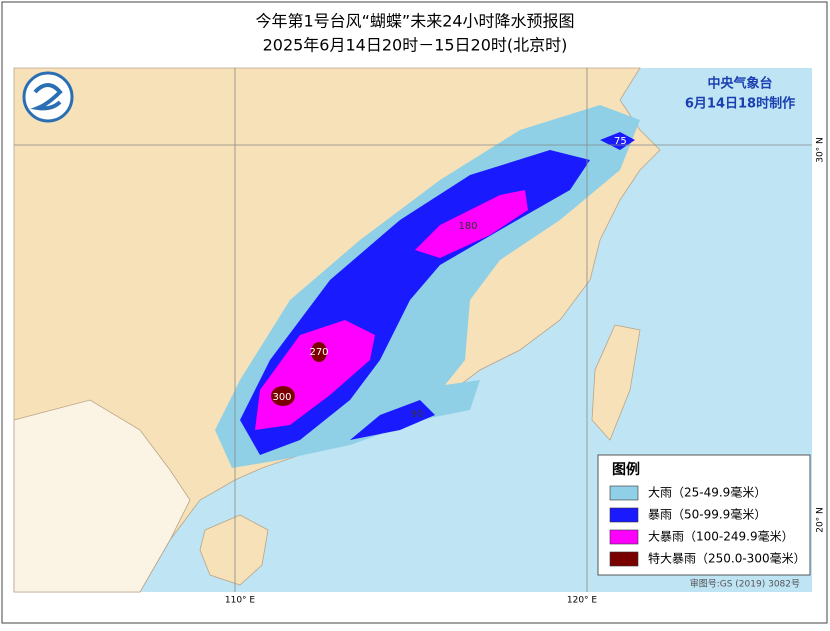  What do you see at coordinates (467, 226) in the screenshot?
I see `rain-label: 180` at bounding box center [467, 226].